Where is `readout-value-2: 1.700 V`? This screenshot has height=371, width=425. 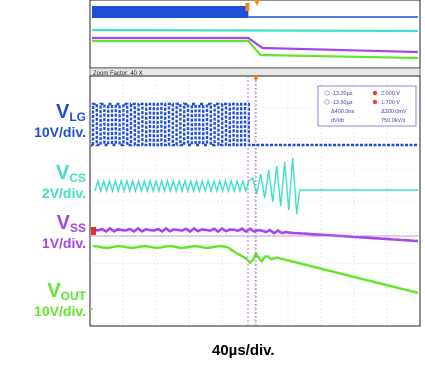
readout-value-2: 1.700 V is located at coordinates (390, 103).